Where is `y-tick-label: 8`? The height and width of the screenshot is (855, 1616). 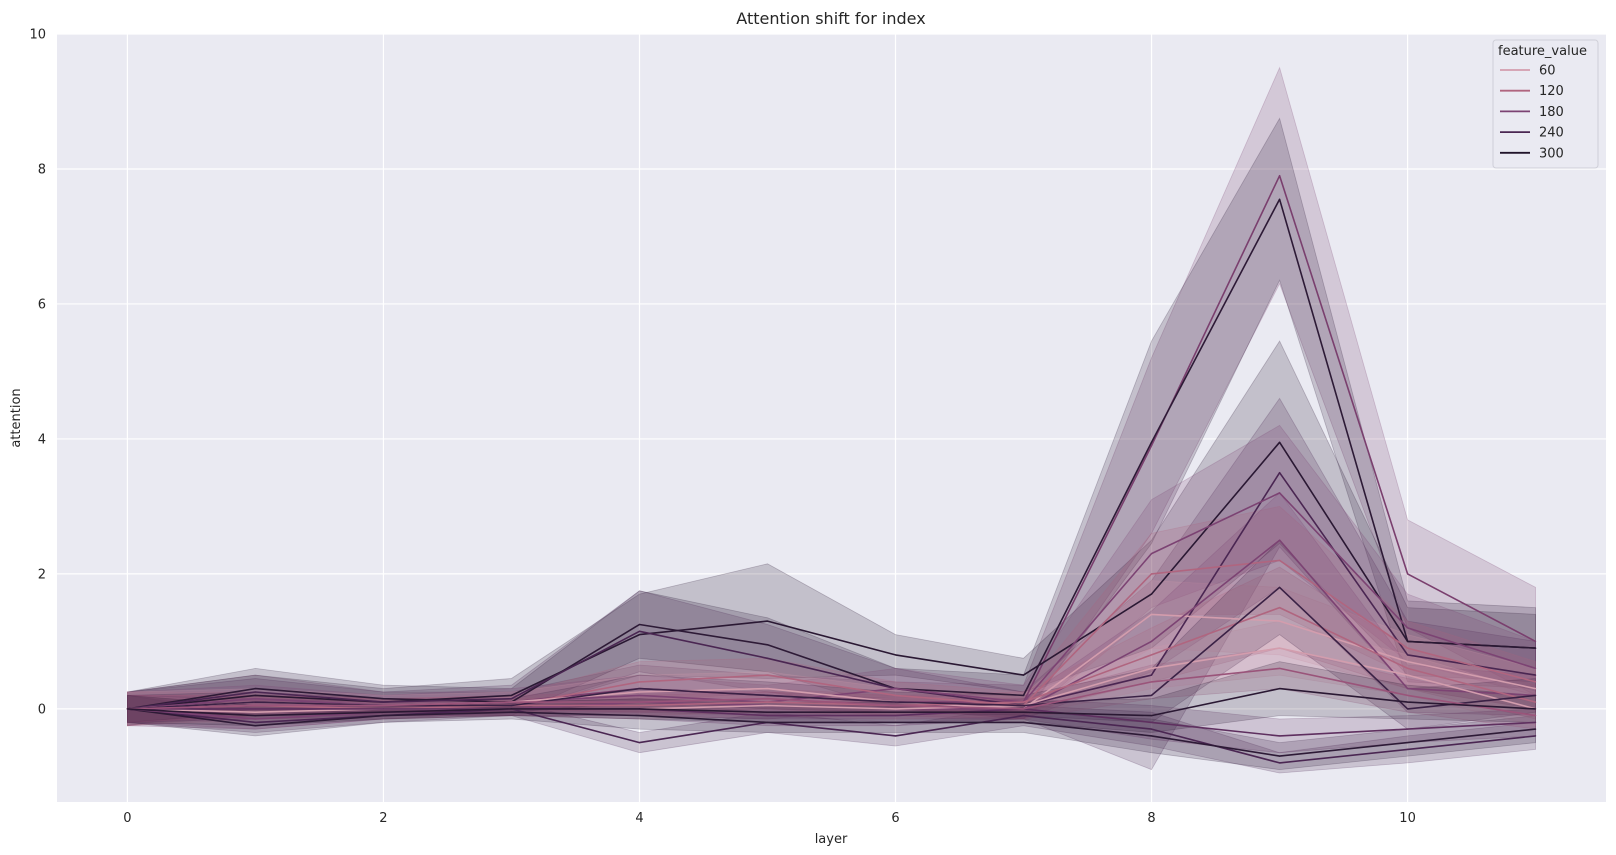
y-tick-label: 8 is located at coordinates (42, 169).